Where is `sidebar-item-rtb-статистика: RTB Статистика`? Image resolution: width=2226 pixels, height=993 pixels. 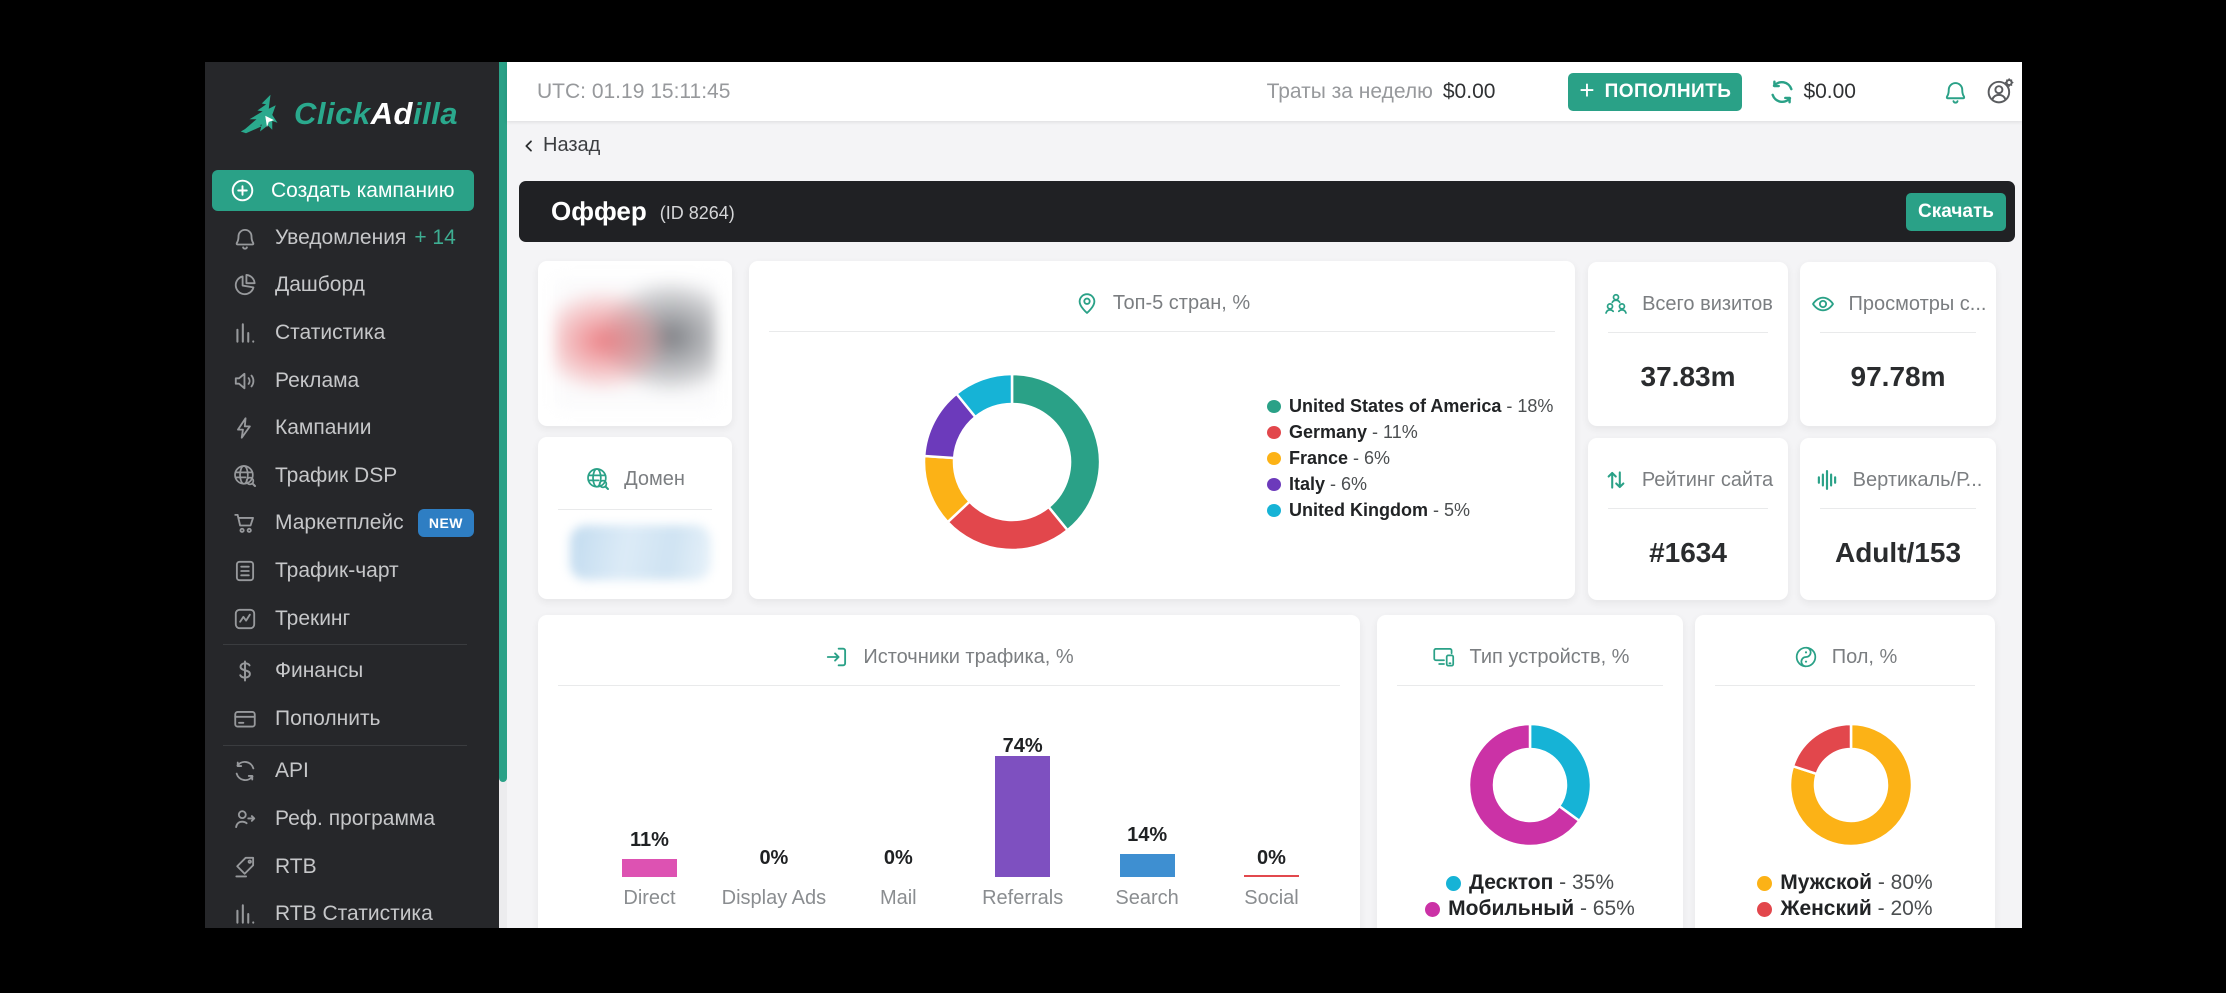 sidebar-item-rtb-статистика: RTB Статистика is located at coordinates (352, 909).